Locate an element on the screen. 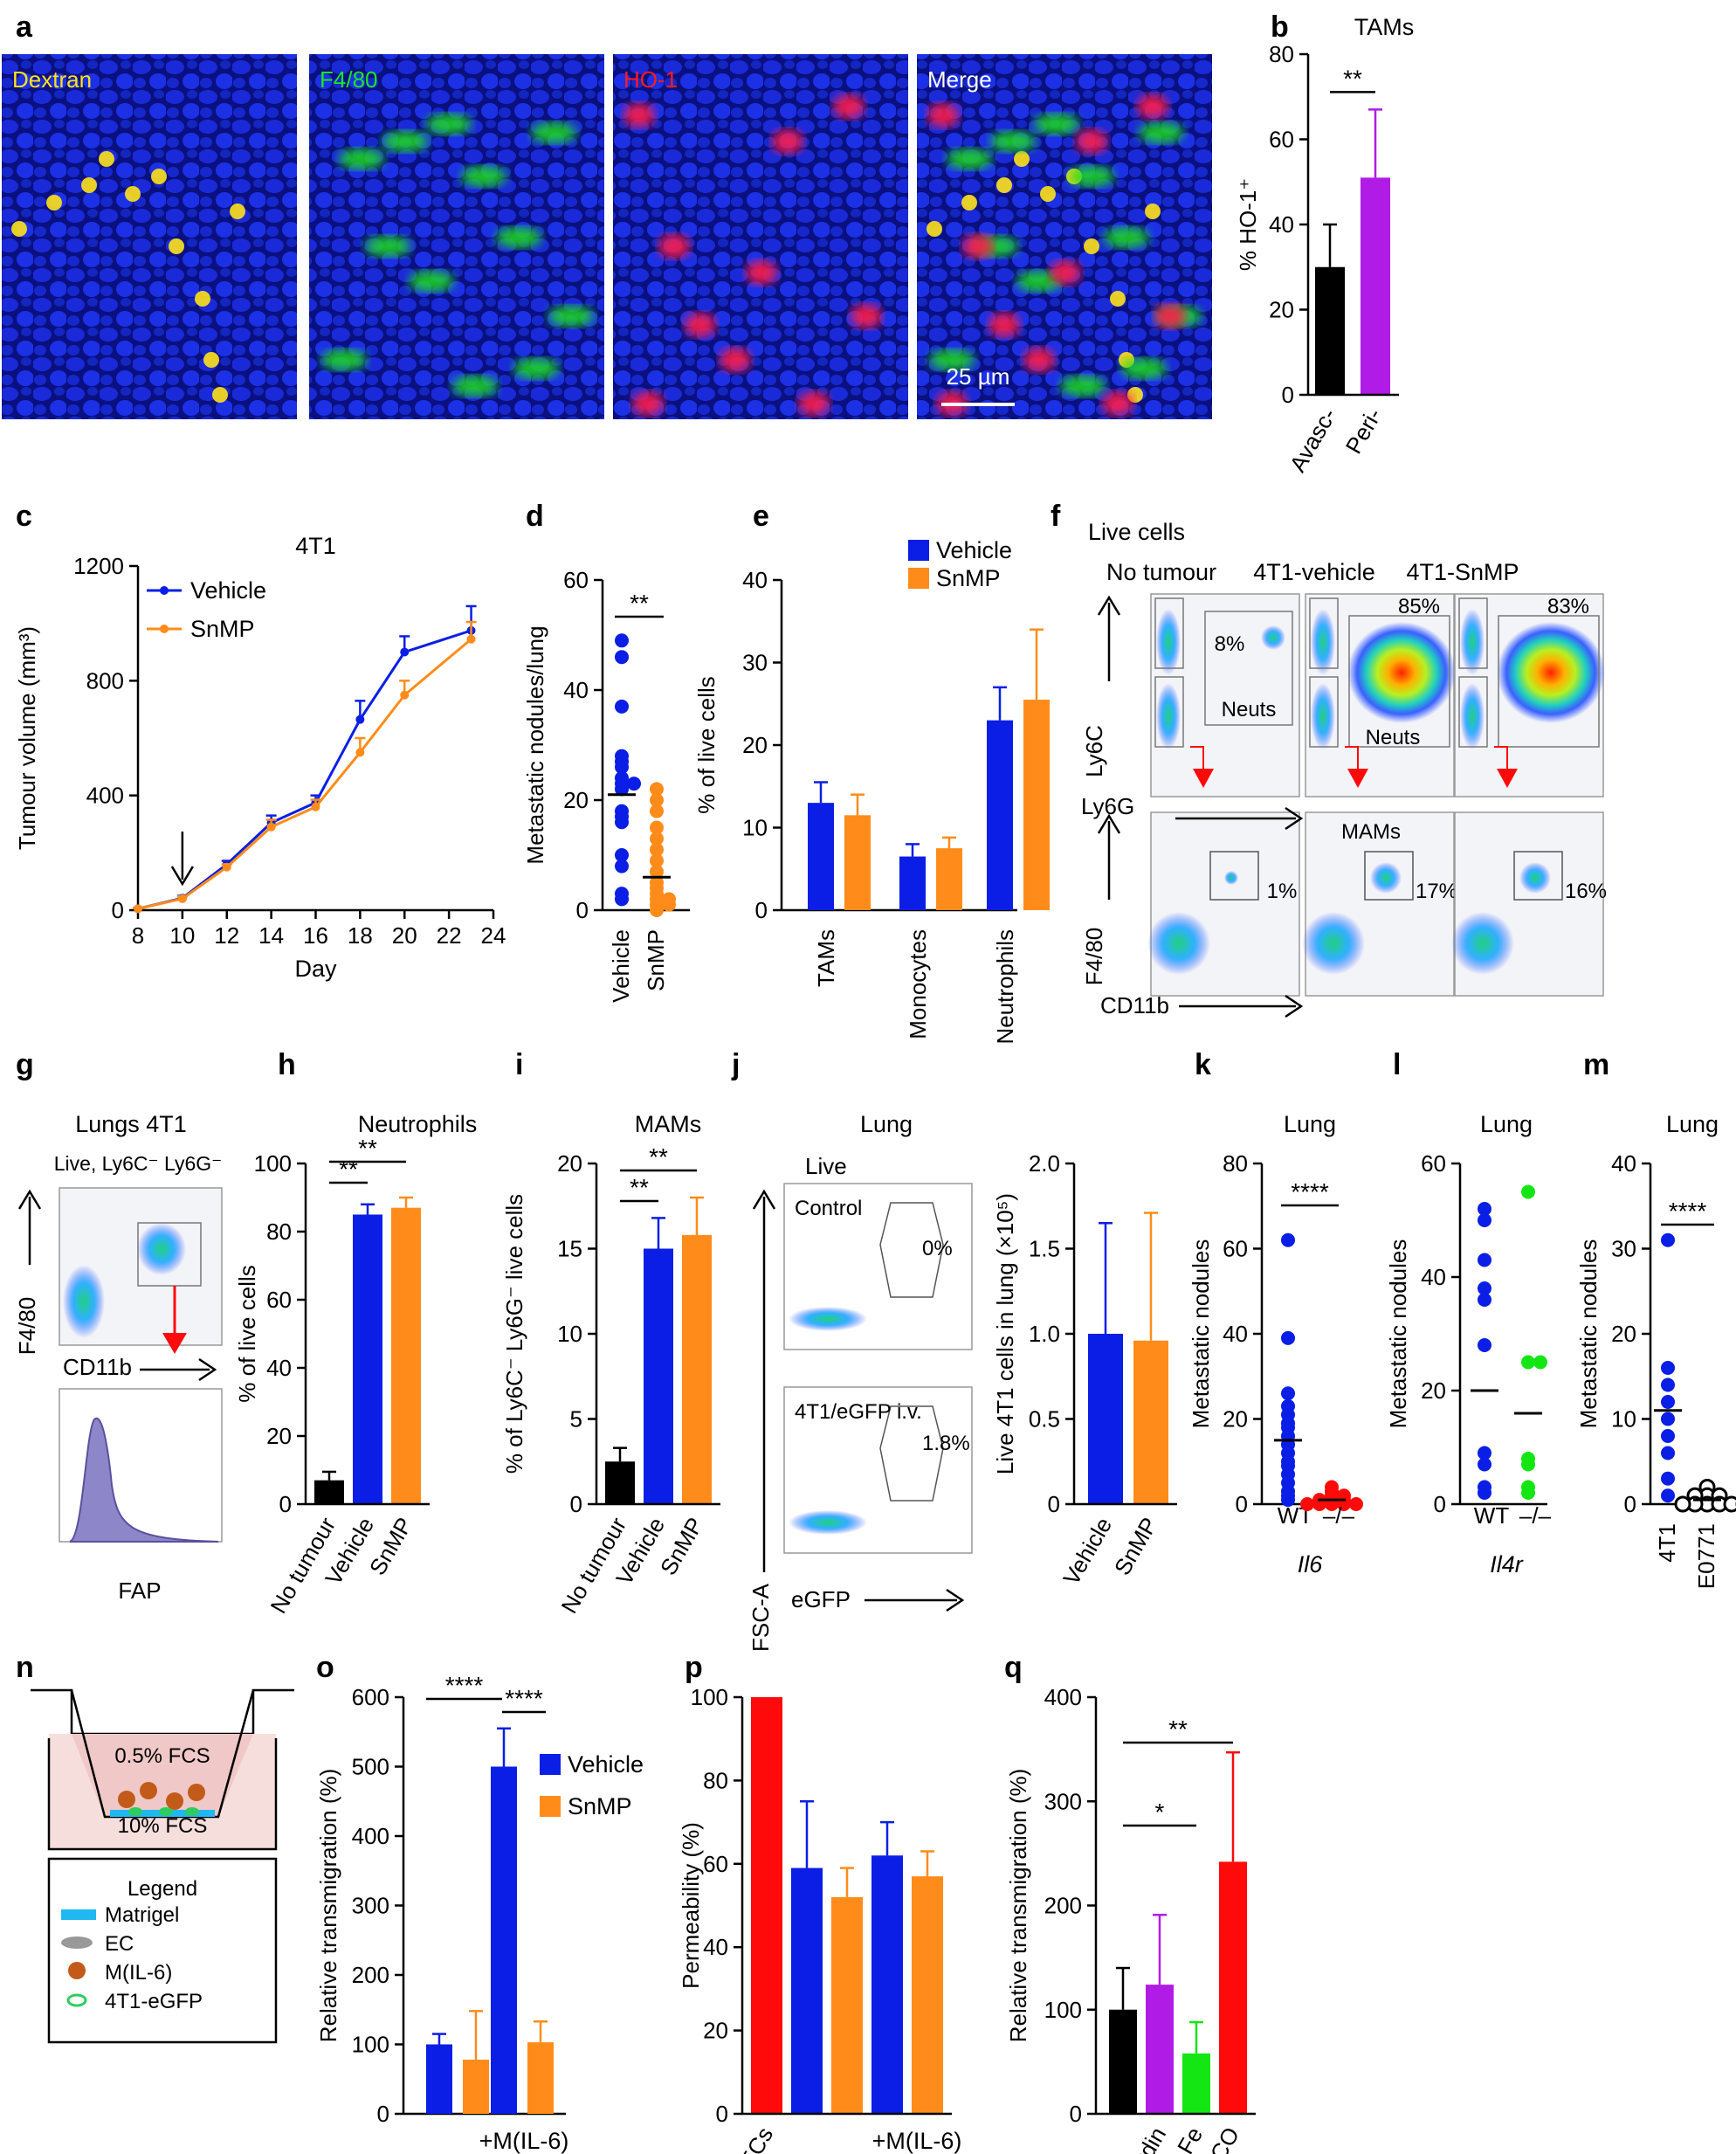  panel-letter-n: n is located at coordinates (25, 1668).